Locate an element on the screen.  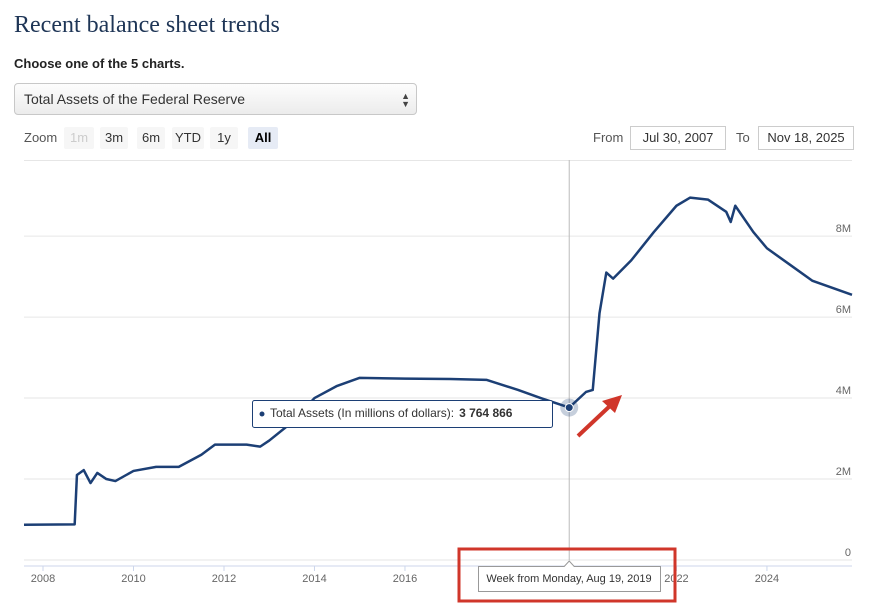
prompt: Choose one of the 5 charts. is located at coordinates (99, 63).